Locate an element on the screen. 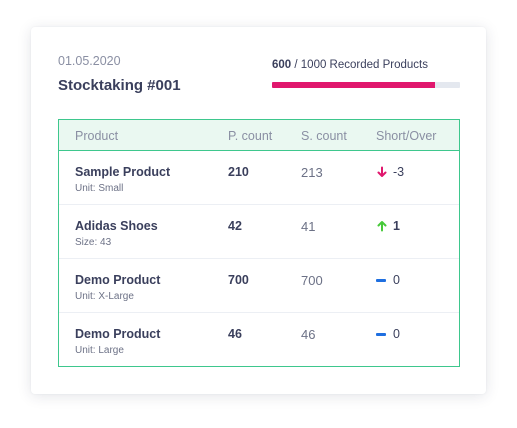  column-header-p-count: P. count is located at coordinates (250, 136).